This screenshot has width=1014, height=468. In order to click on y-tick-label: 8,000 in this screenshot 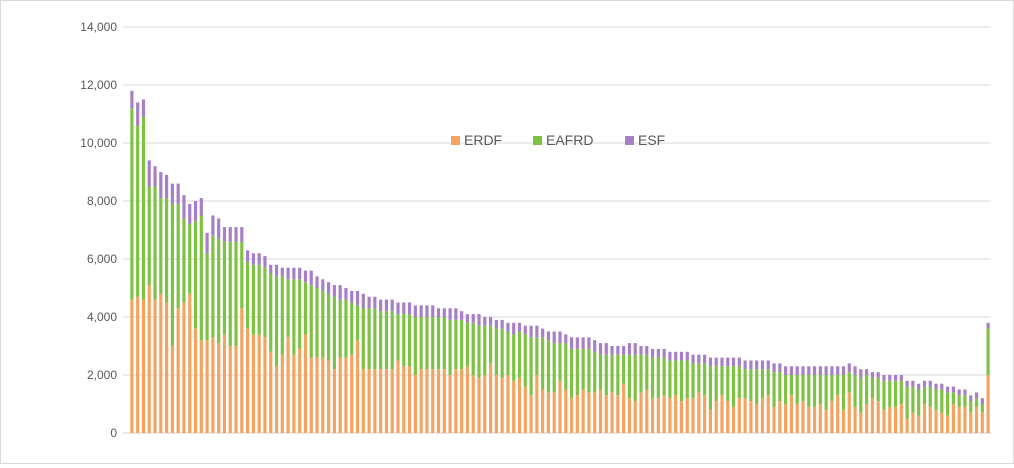, I will do `click(102, 201)`.